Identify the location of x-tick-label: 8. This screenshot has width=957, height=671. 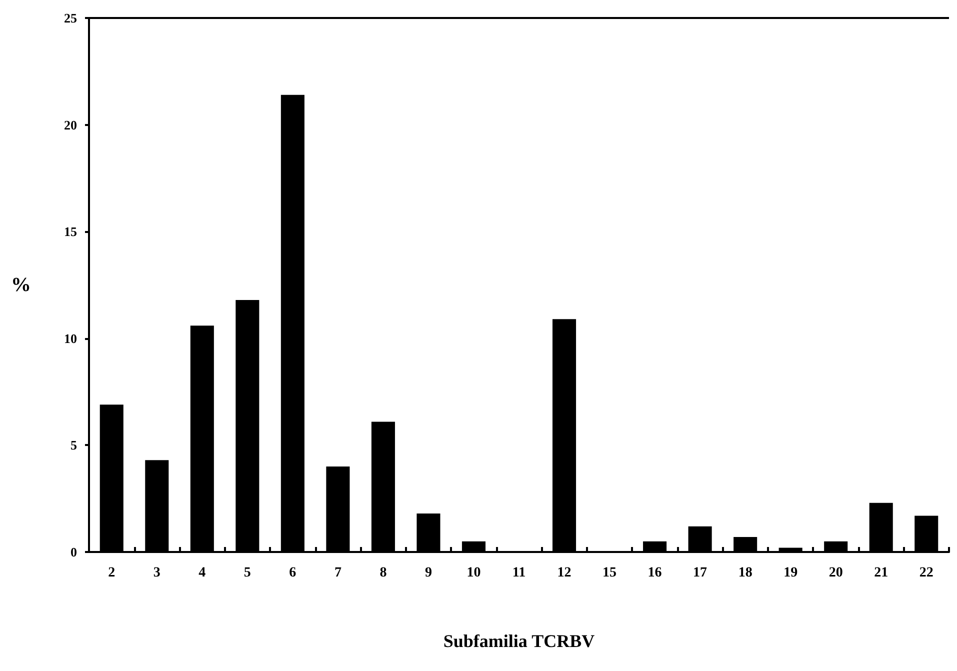
(383, 573).